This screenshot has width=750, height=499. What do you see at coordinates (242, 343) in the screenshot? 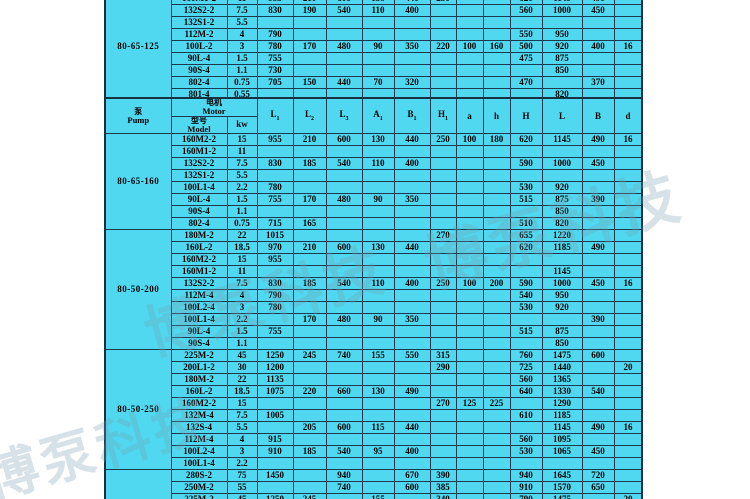
I see `cell-kw: 1.1` at bounding box center [242, 343].